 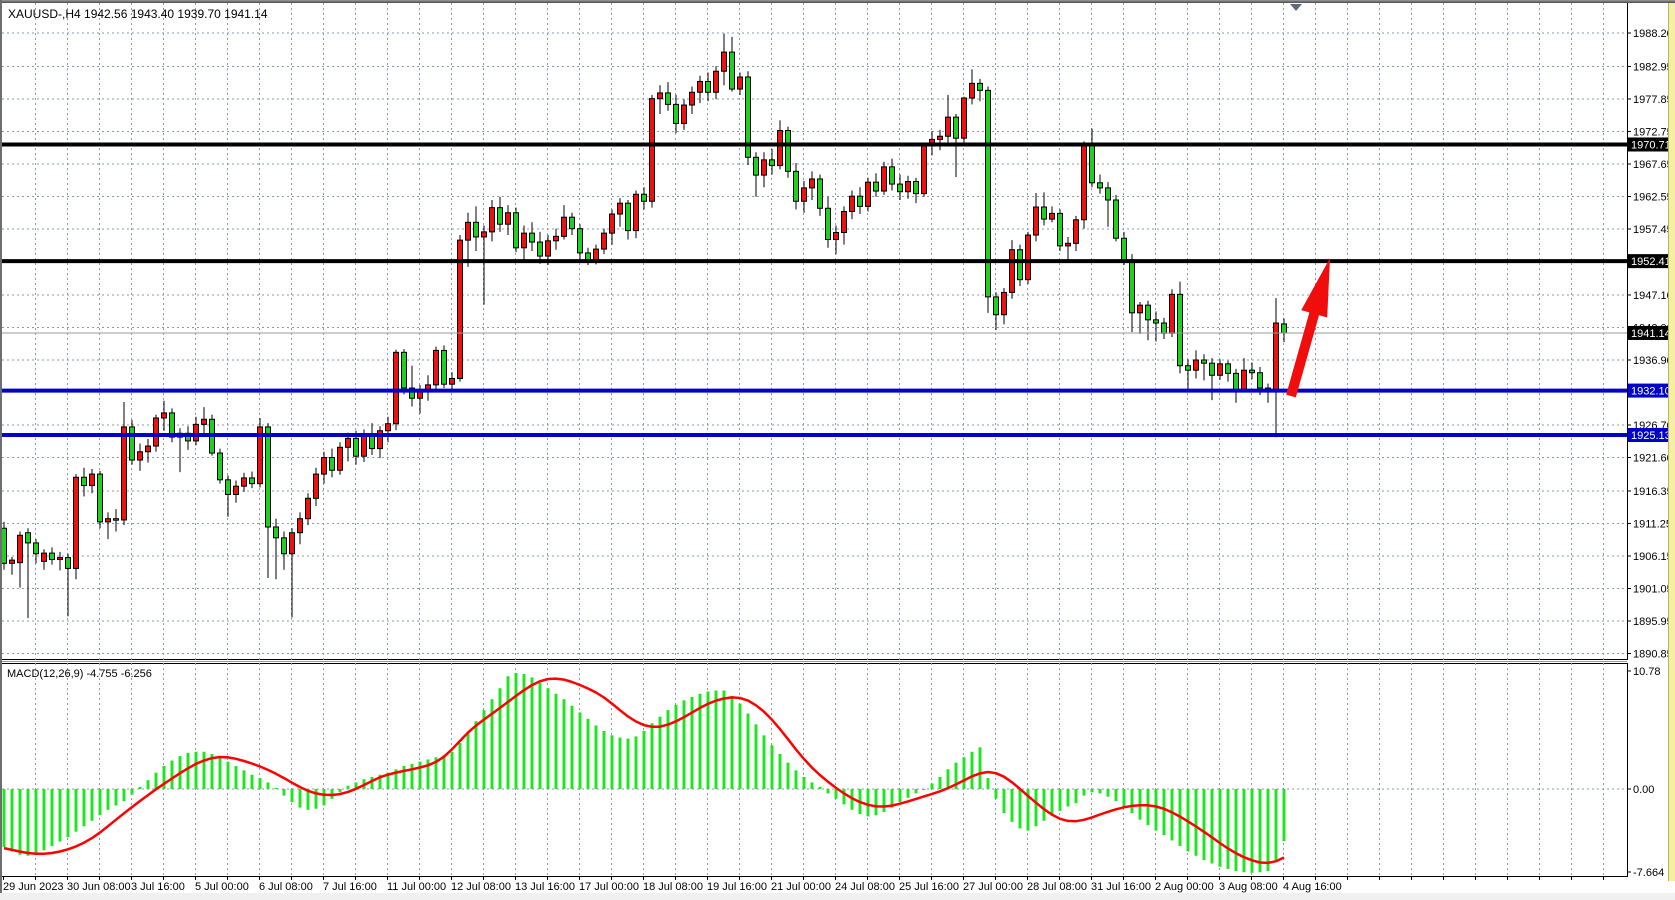 What do you see at coordinates (737, 887) in the screenshot?
I see `time-axis-label: 19 Jul 16:00` at bounding box center [737, 887].